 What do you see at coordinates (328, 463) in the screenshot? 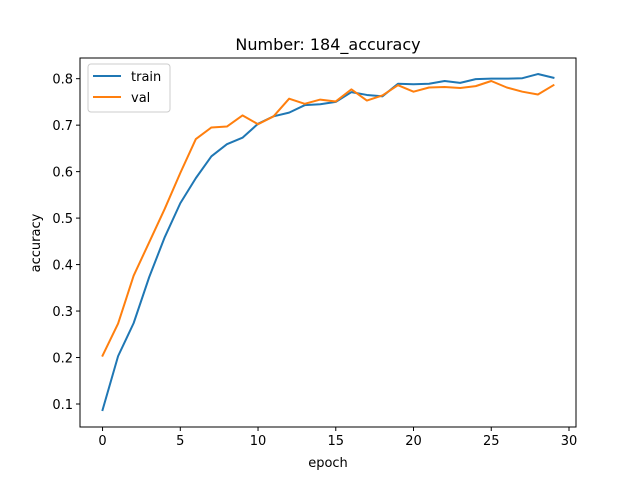
I see `x-axis-label: epoch` at bounding box center [328, 463].